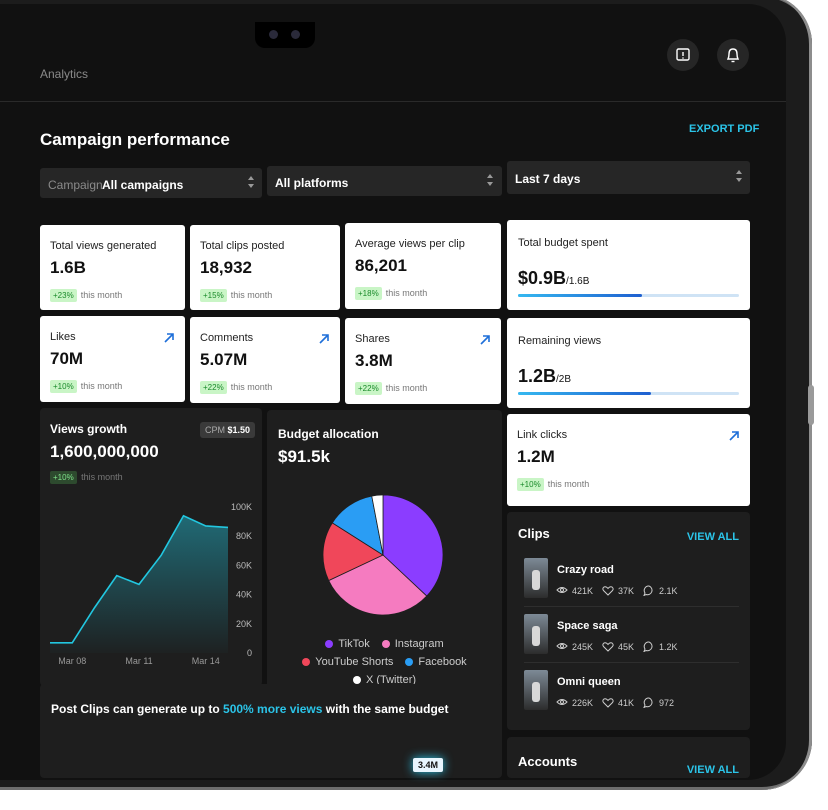 This screenshot has width=828, height=810. I want to click on clip-stats: 226K 41K 972, so click(617, 702).